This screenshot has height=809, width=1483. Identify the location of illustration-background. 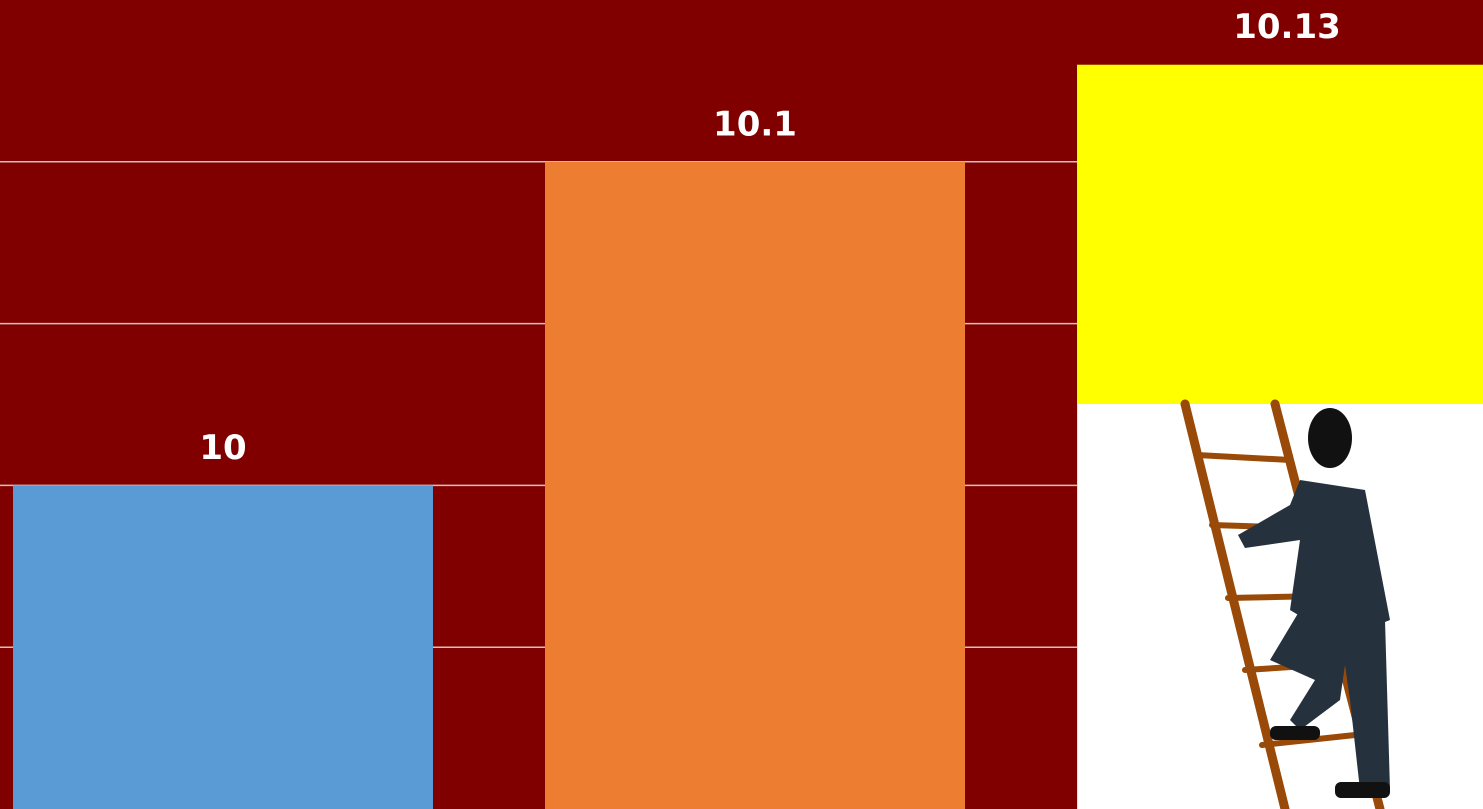
(1280, 606).